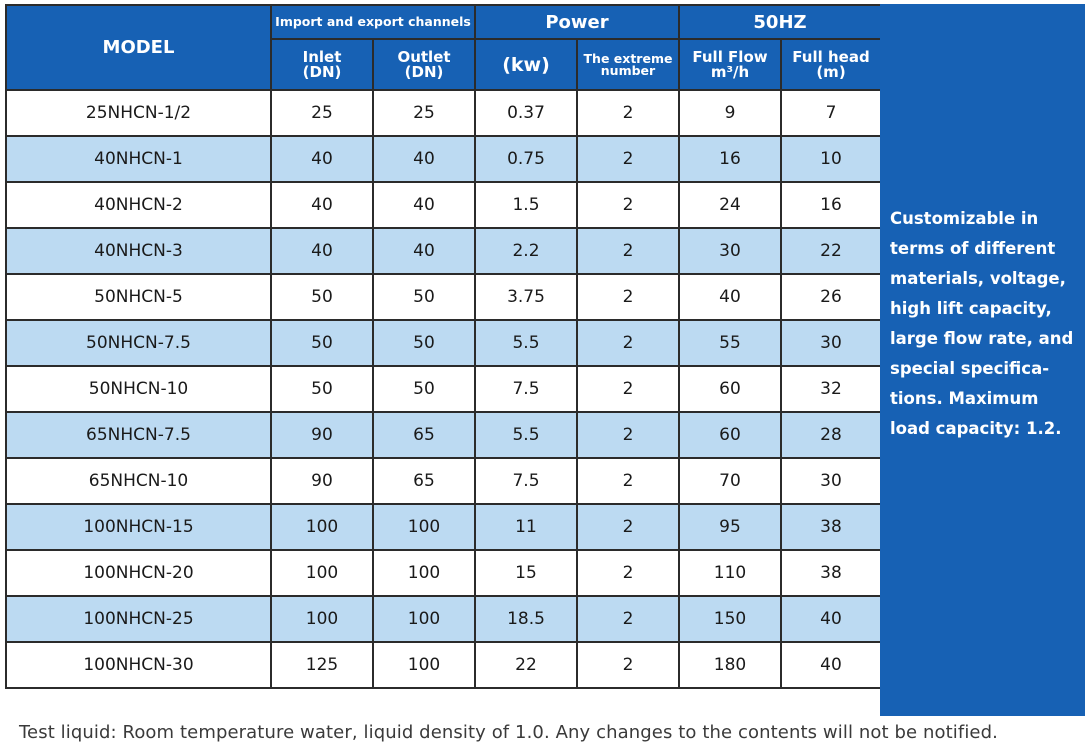  I want to click on power-kw-cell: 0.37, so click(526, 113).